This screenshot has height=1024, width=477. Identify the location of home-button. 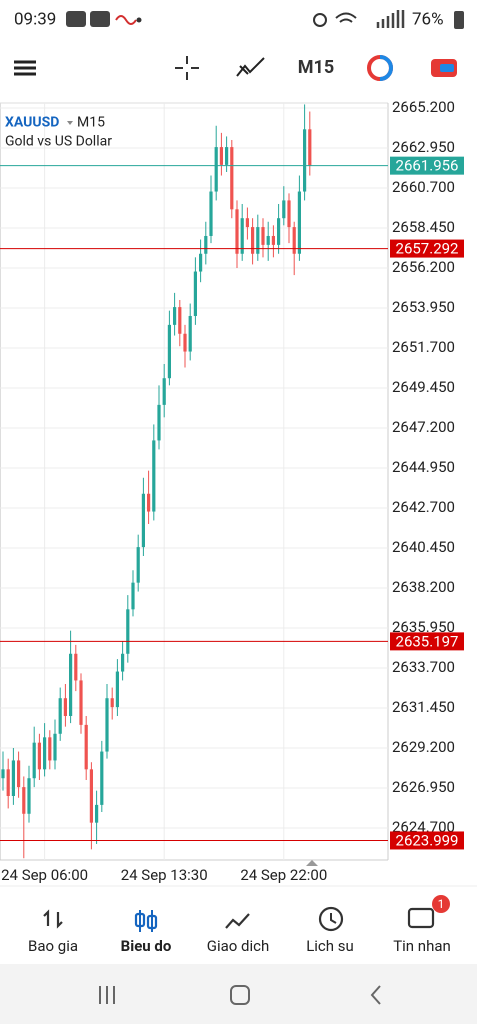
(240, 995).